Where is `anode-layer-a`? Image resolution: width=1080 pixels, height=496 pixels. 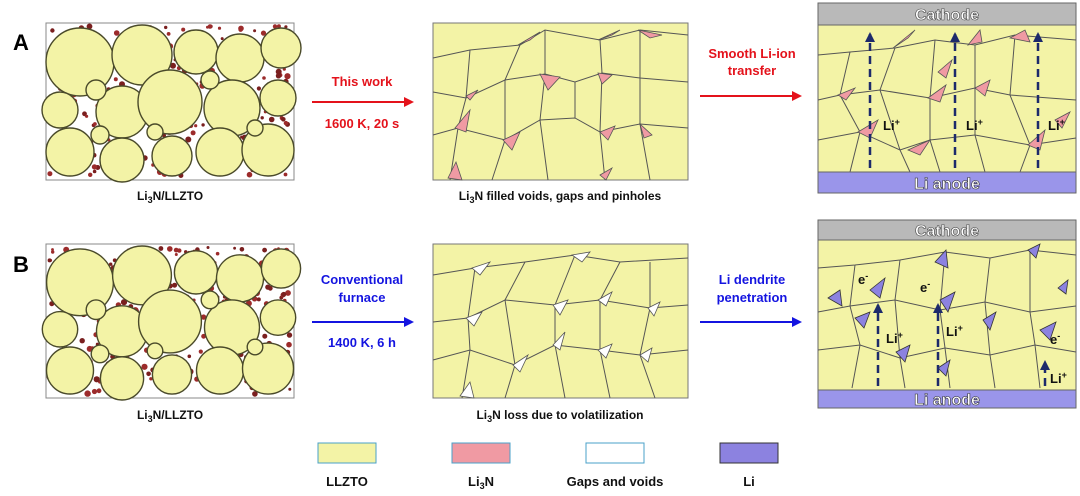 anode-layer-a is located at coordinates (947, 182).